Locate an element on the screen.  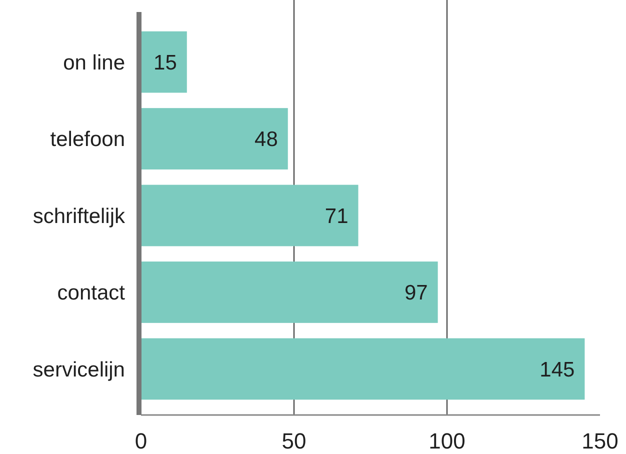
data-label: 71 is located at coordinates (336, 216).